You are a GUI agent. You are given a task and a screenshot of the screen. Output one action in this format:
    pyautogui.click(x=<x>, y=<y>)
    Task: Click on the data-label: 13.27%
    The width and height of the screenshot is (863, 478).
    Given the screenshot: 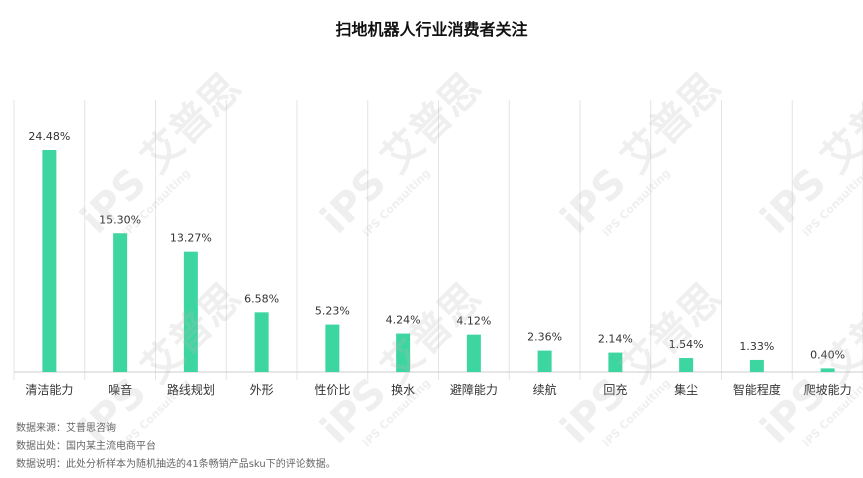 What is the action you would take?
    pyautogui.click(x=191, y=238)
    